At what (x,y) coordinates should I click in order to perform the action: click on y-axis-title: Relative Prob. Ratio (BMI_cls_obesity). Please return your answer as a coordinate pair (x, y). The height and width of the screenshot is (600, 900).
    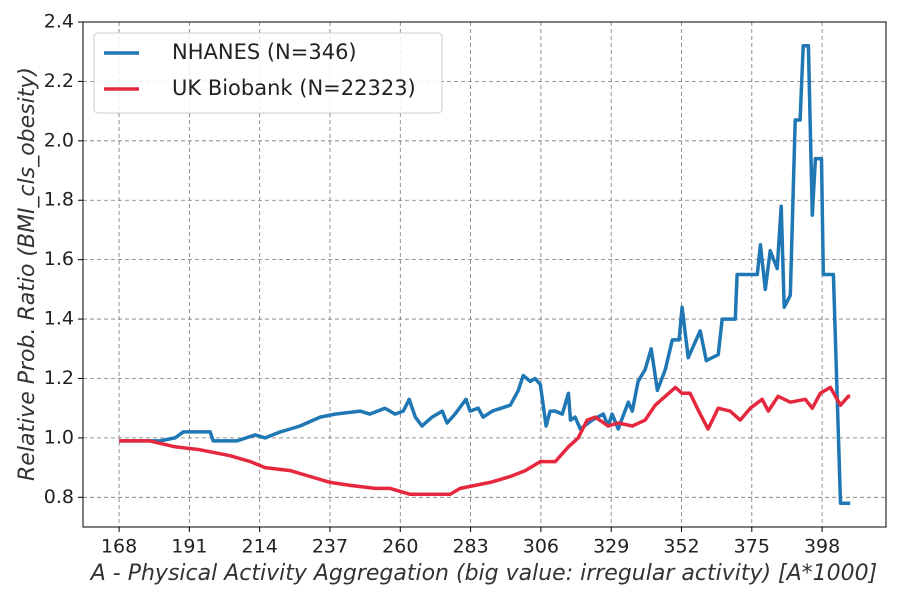
    Looking at the image, I should click on (27, 274).